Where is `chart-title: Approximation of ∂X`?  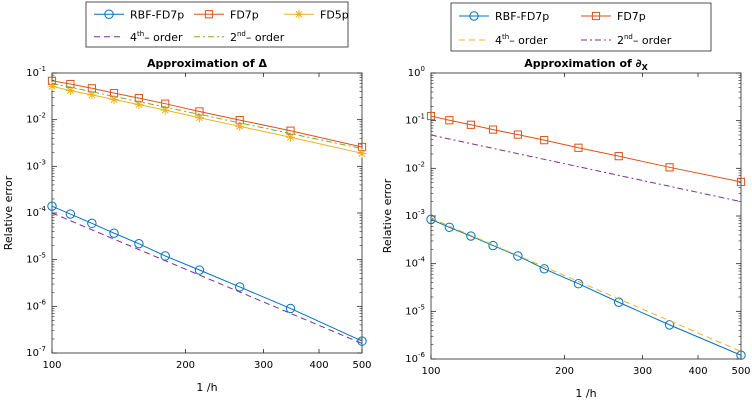 chart-title: Approximation of ∂X is located at coordinates (586, 64).